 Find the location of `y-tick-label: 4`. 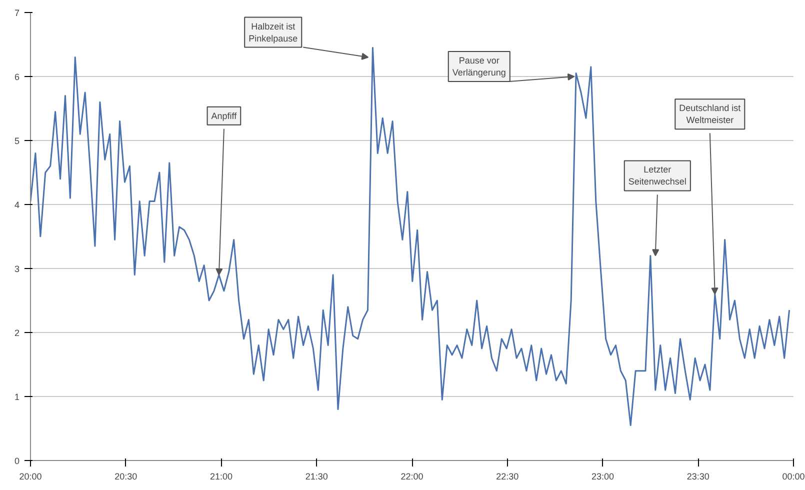

y-tick-label: 4 is located at coordinates (17, 205).